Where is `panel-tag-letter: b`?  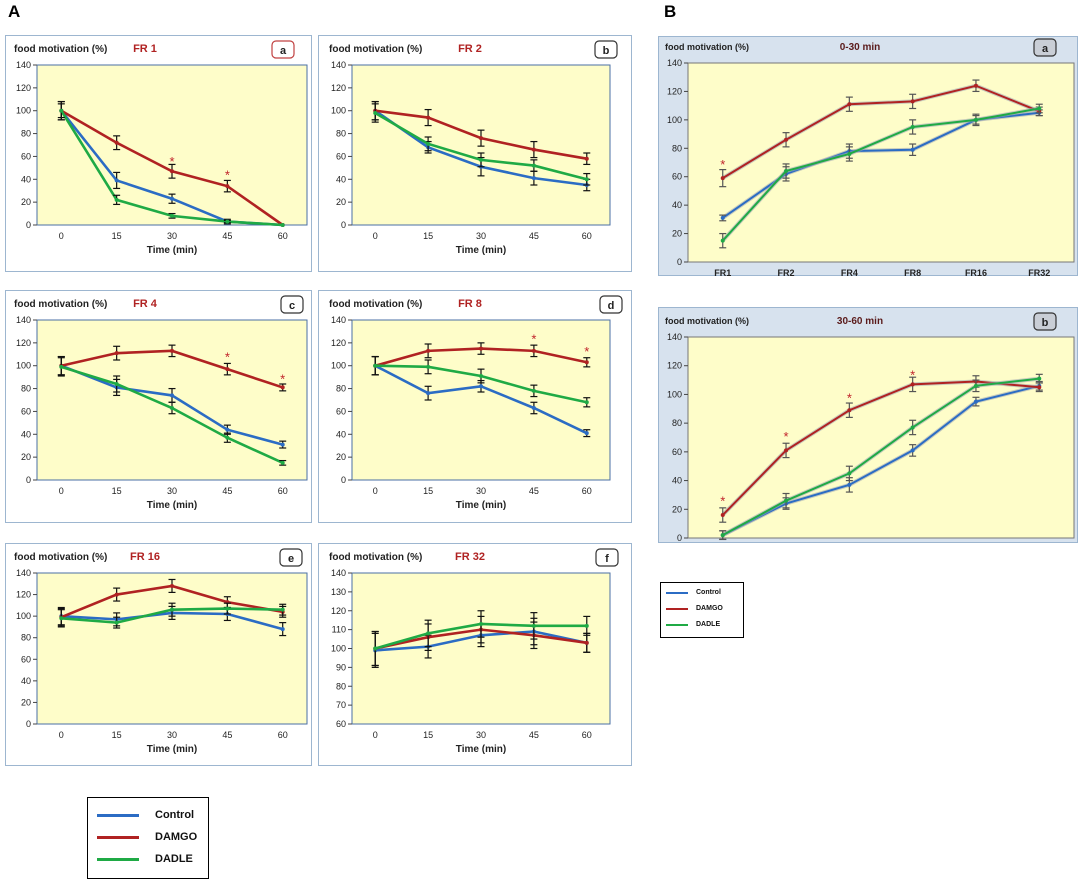
panel-tag-letter: b is located at coordinates (1045, 323).